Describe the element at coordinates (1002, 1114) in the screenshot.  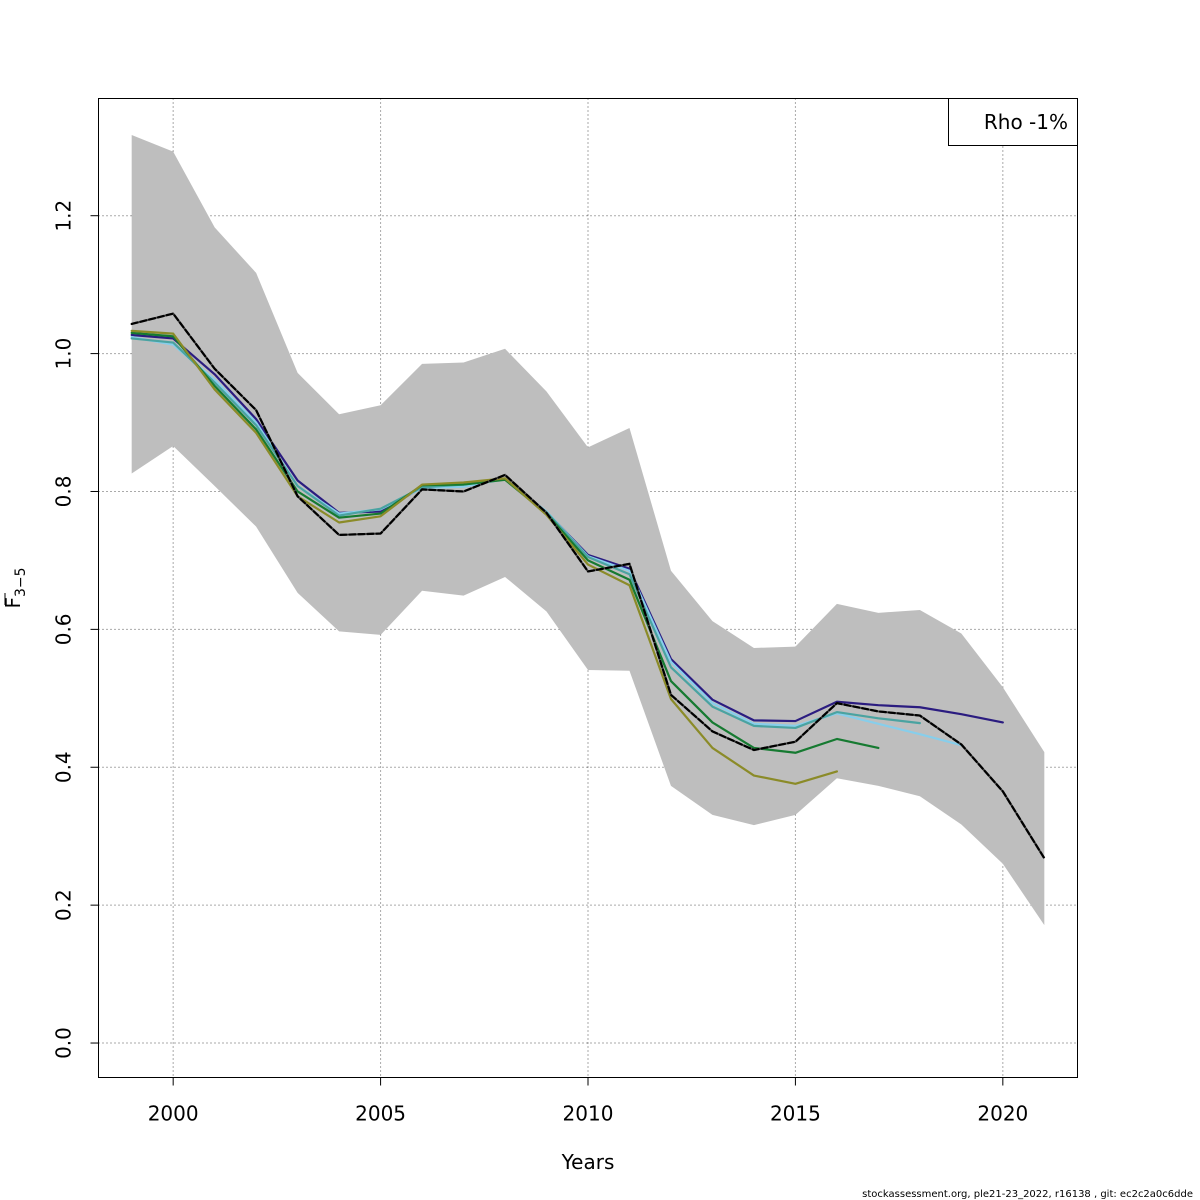
I see `x-tick-label: 2020` at that location.